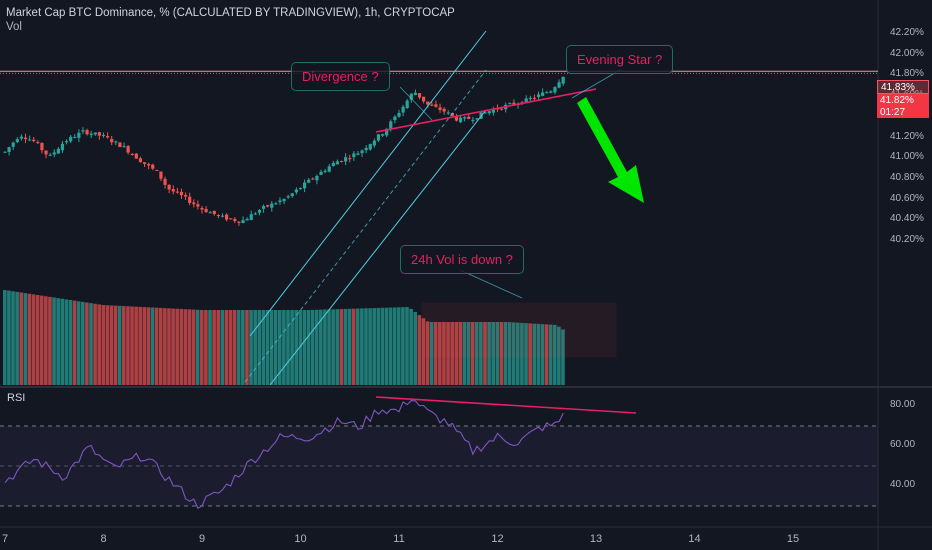 The image size is (932, 550). I want to click on time-tick-label: 12, so click(497, 539).